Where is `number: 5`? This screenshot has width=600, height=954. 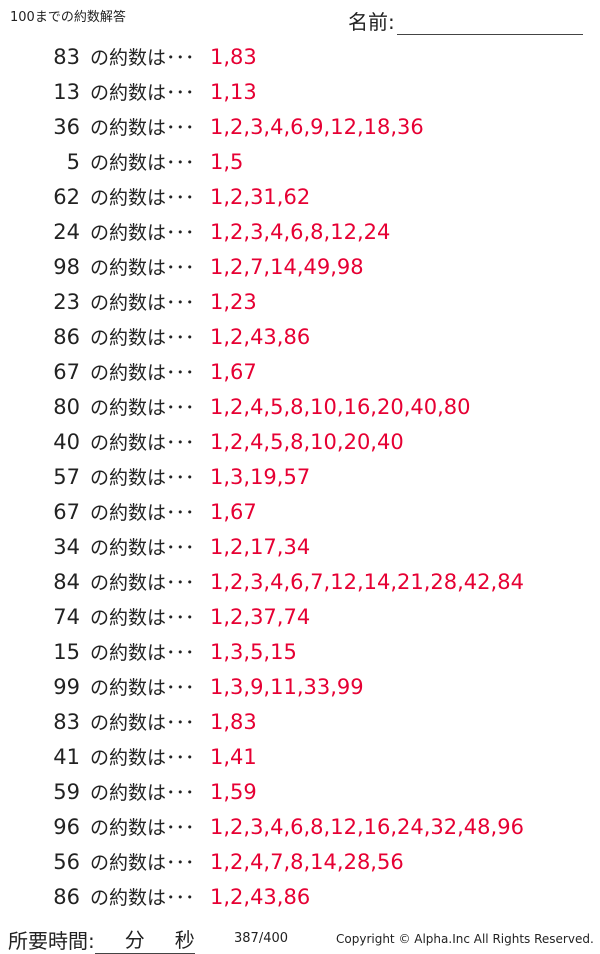
number: 5 is located at coordinates (73, 161).